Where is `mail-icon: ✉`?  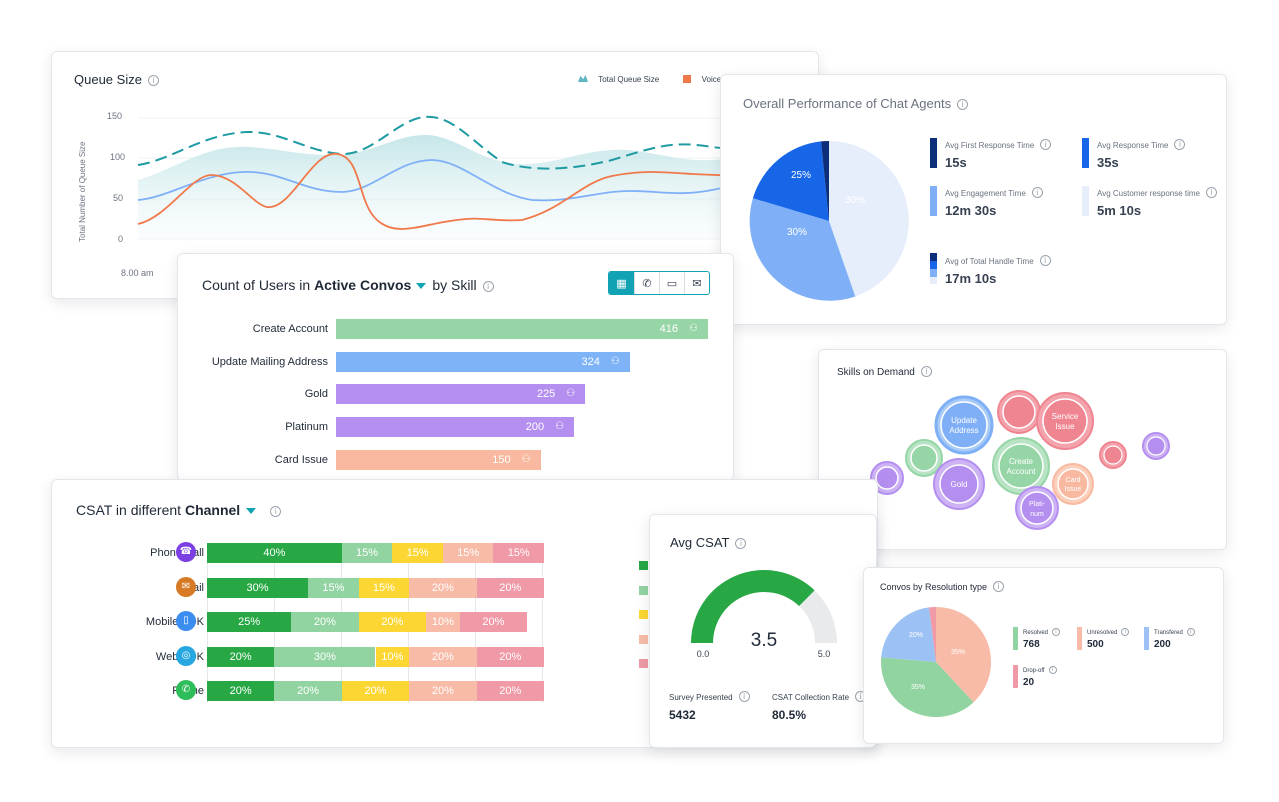 mail-icon: ✉ is located at coordinates (696, 283).